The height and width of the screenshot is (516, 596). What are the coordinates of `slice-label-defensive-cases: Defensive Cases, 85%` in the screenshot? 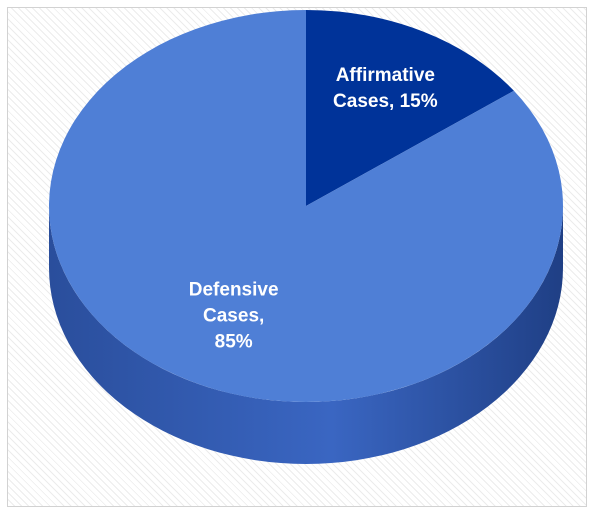 It's located at (234, 315).